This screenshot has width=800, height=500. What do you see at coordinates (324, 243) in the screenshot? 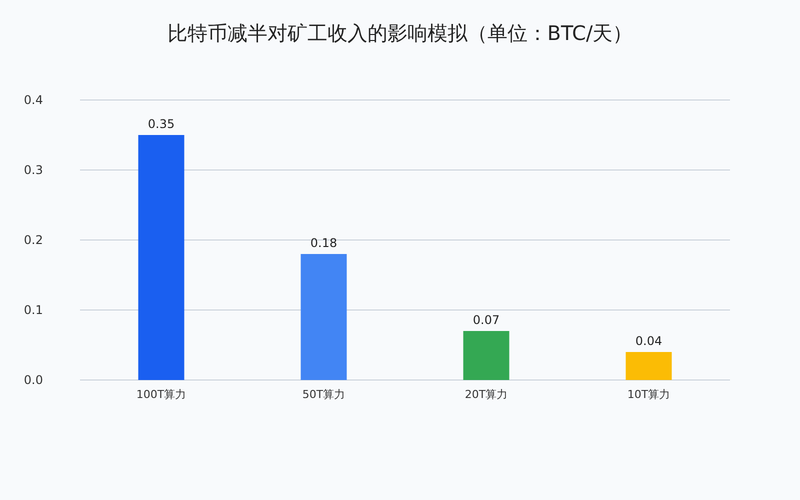
I see `data-label: 0.18` at bounding box center [324, 243].